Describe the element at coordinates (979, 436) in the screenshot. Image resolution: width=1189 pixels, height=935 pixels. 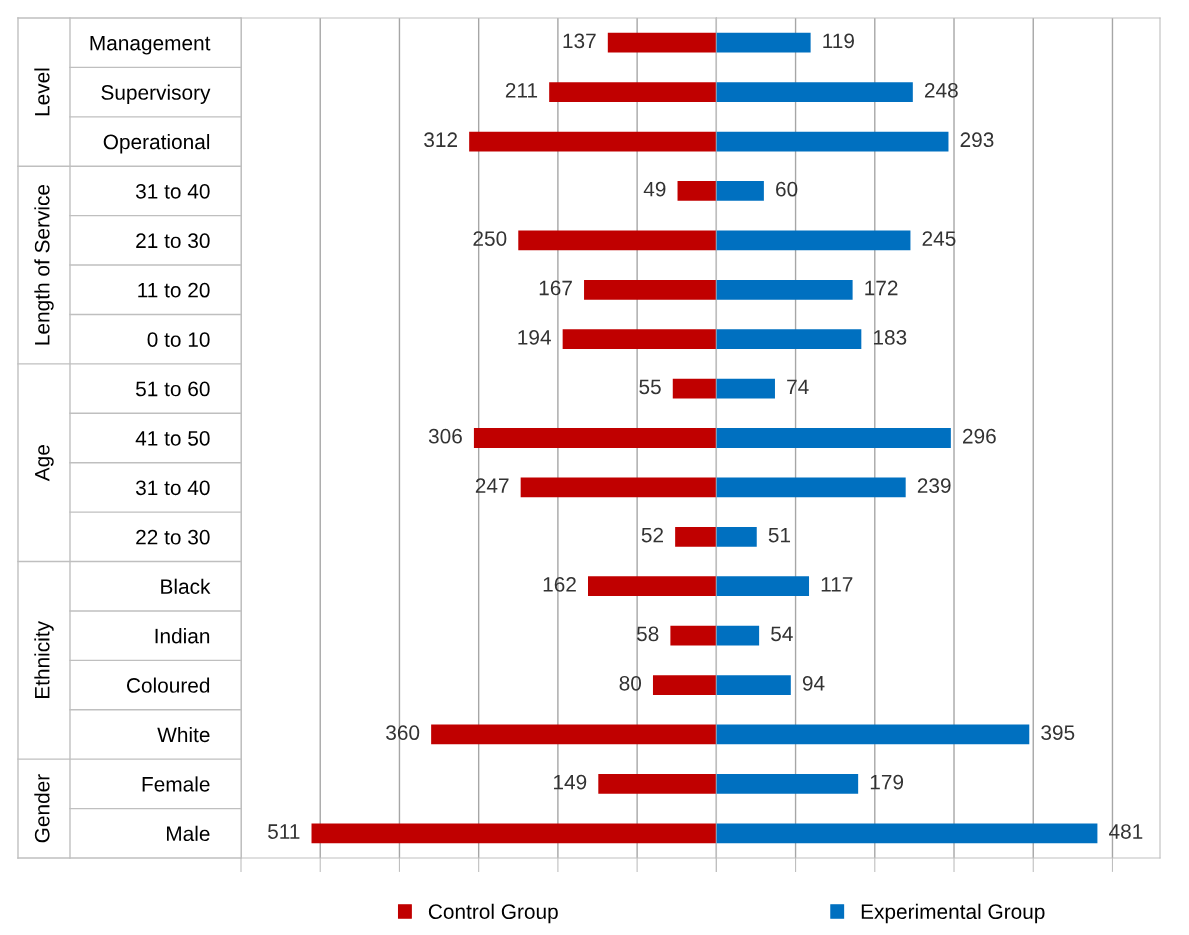
I see `data-label: 296` at that location.